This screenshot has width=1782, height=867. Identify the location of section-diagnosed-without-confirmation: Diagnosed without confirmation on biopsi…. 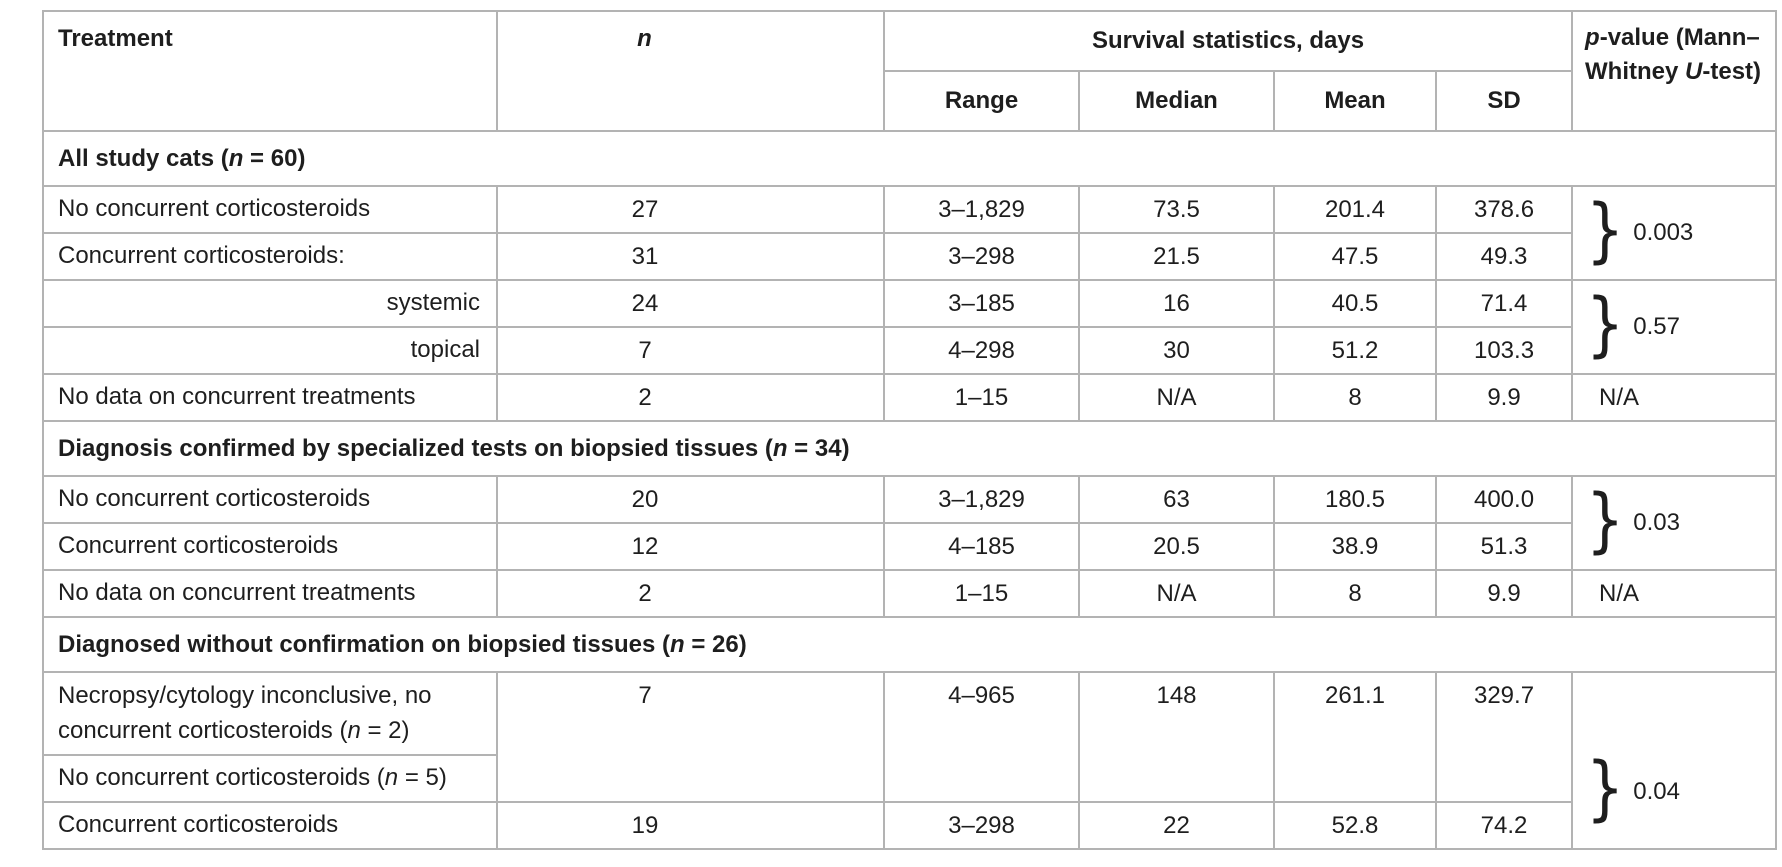
(909, 644).